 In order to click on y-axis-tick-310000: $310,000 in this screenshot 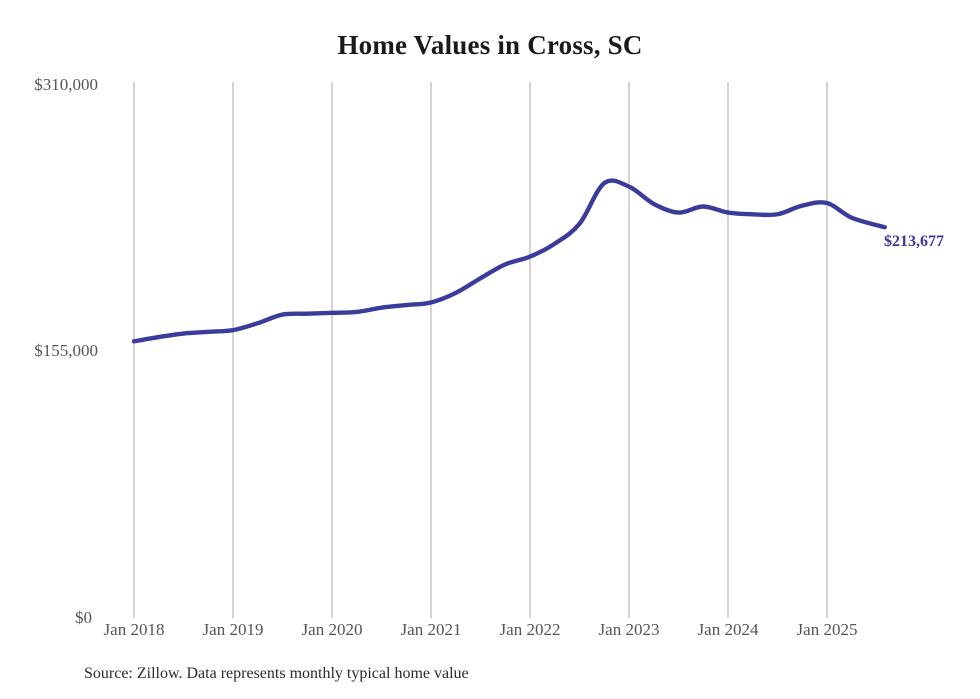, I will do `click(66, 84)`.